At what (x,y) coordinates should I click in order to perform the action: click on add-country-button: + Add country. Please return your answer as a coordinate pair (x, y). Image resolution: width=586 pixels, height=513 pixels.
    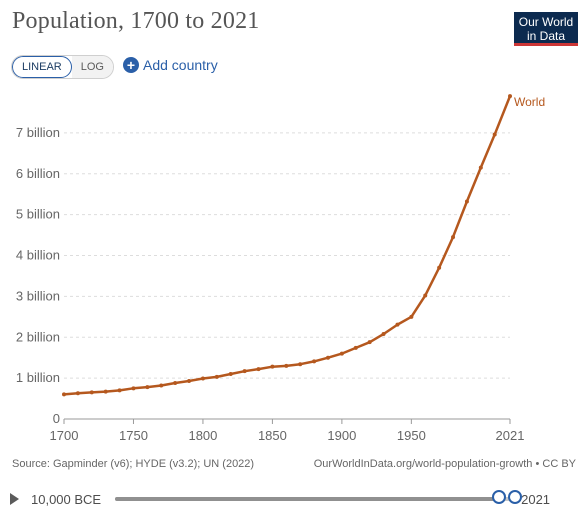
    Looking at the image, I should click on (170, 65).